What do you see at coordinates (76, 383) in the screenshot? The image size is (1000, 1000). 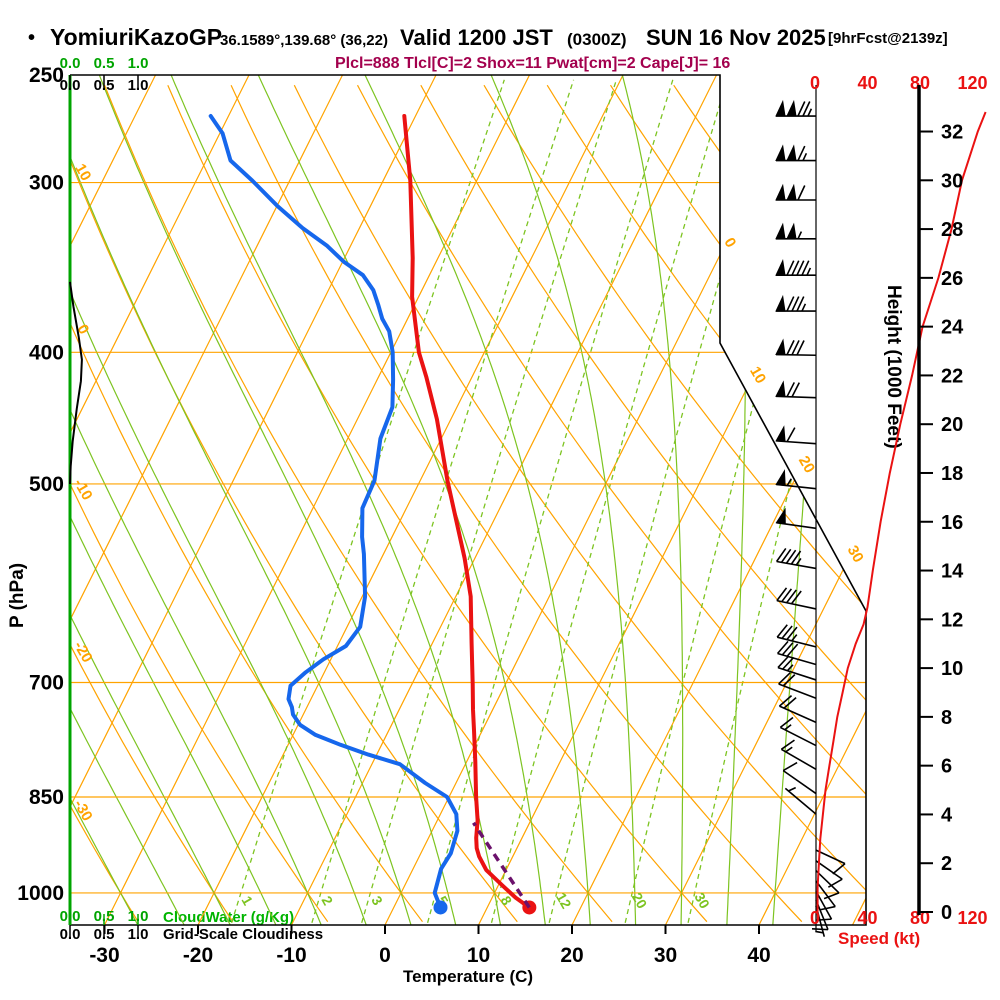 I see `cloudiness-profile` at bounding box center [76, 383].